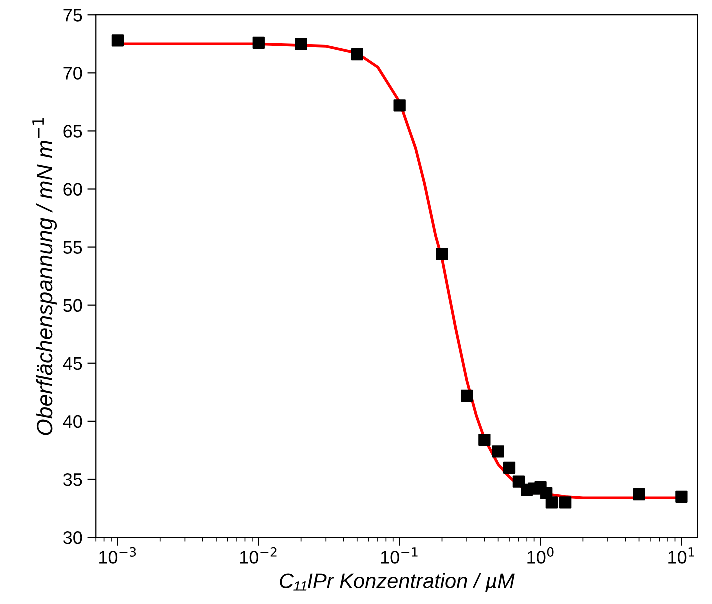  Describe the element at coordinates (73, 537) in the screenshot. I see `y-tick-label: 30` at that location.